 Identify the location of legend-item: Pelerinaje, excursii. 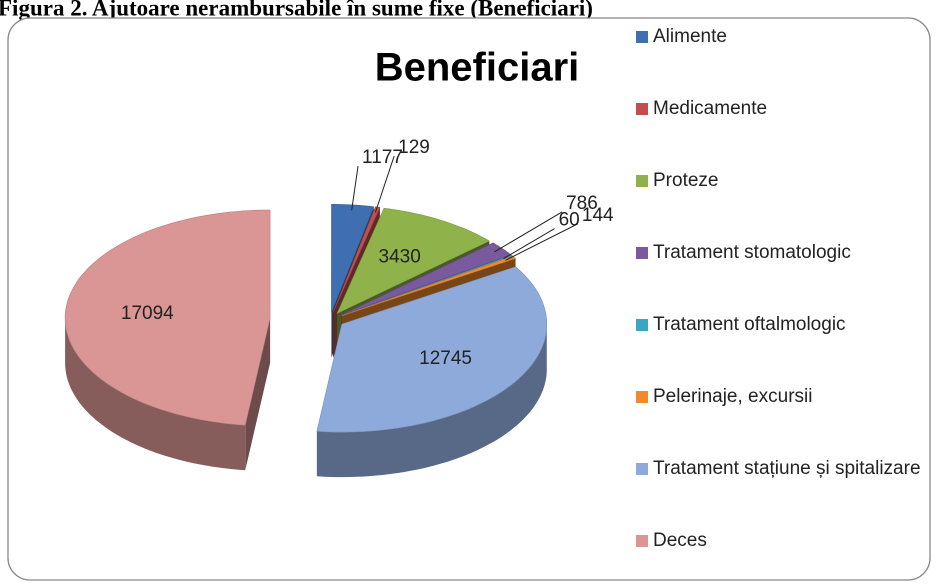
(783, 397).